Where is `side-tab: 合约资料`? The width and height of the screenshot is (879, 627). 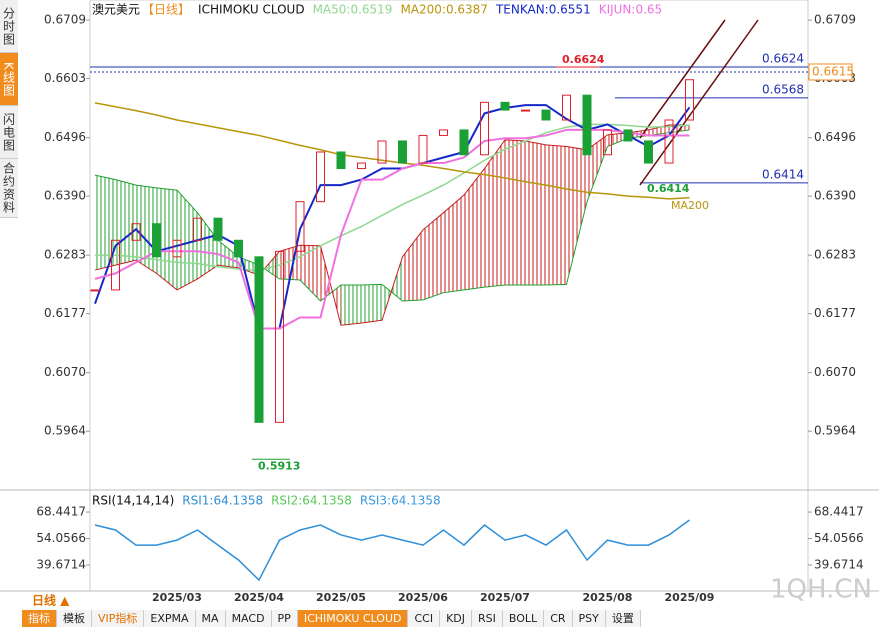
side-tab: 合约资料 is located at coordinates (9, 188).